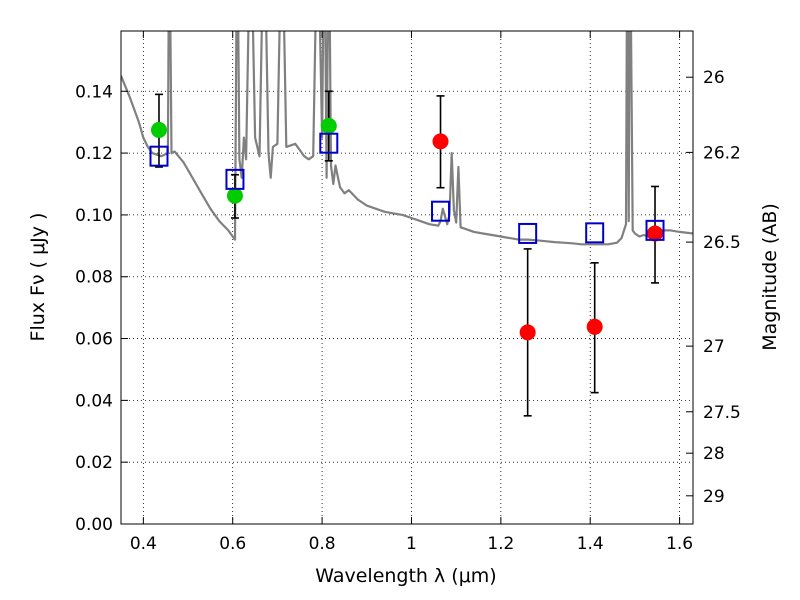  I want to click on y2-axis-label: Magnitude (AB), so click(770, 277).